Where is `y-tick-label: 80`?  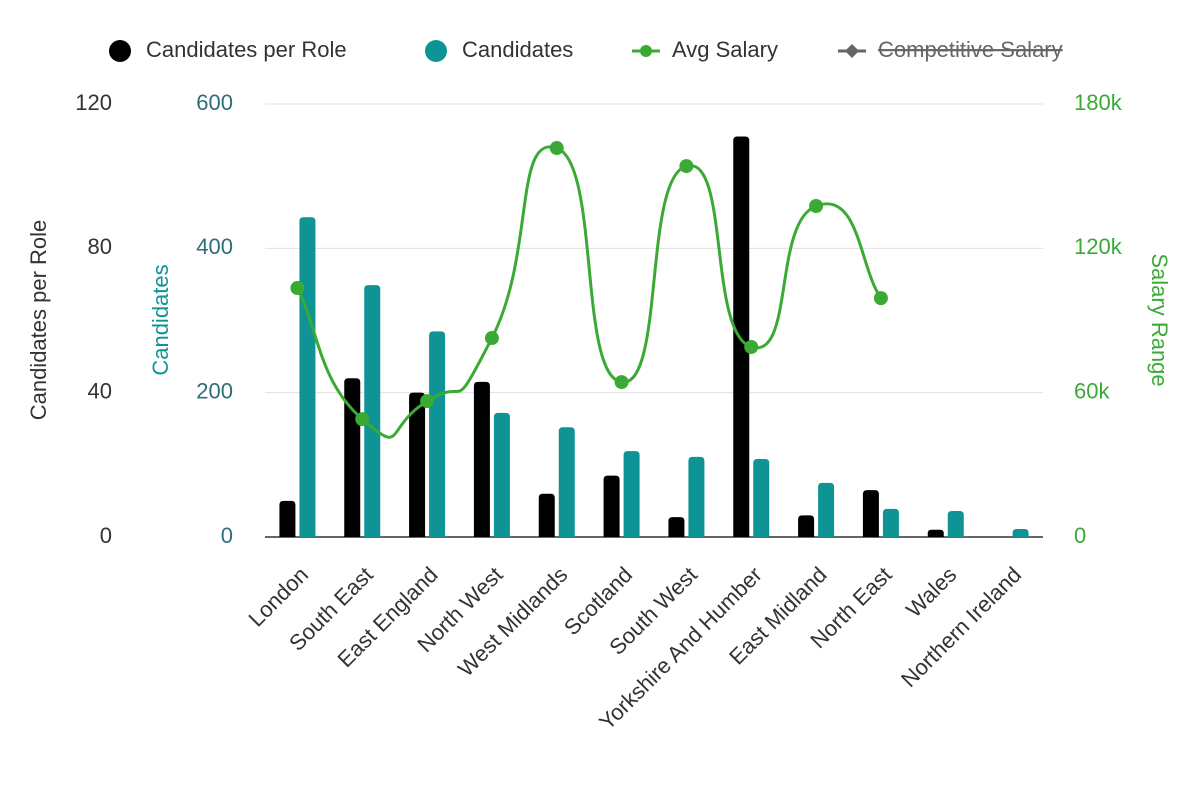 y-tick-label: 80 is located at coordinates (100, 246).